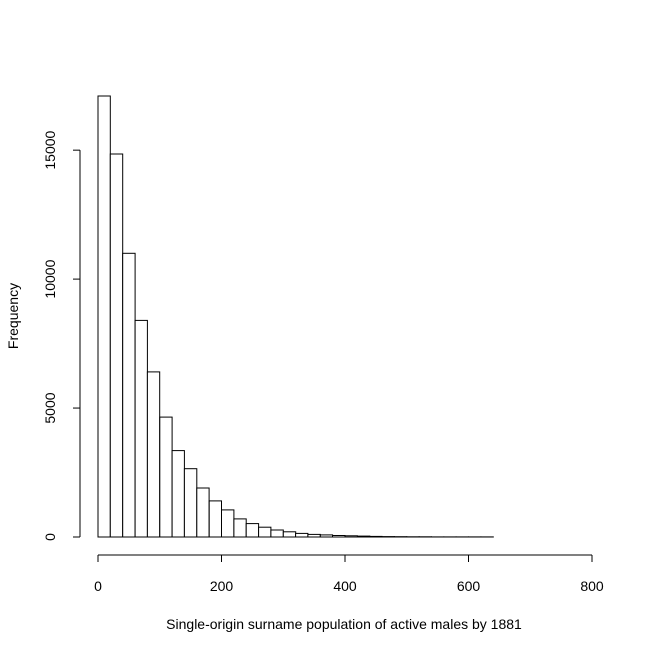  What do you see at coordinates (13, 316) in the screenshot?
I see `y-axis-title: Frequency` at bounding box center [13, 316].